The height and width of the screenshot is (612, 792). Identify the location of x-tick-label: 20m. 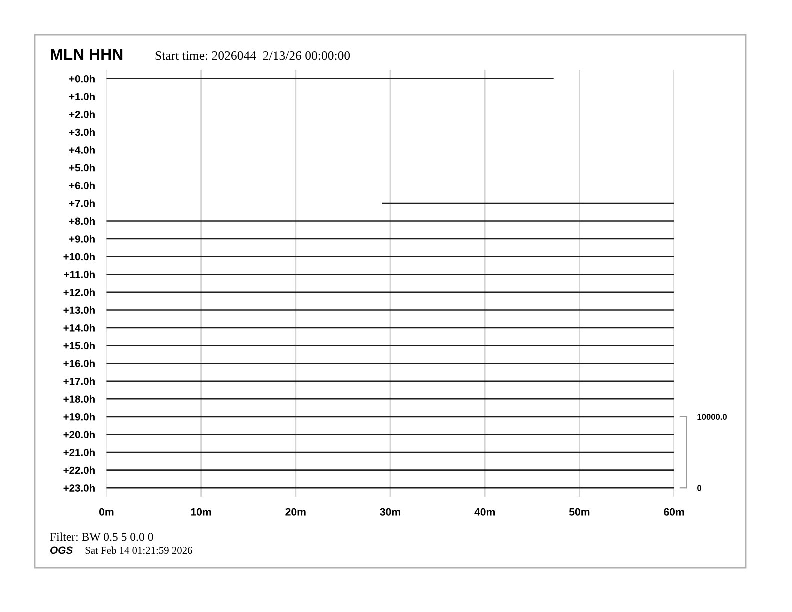
(296, 512).